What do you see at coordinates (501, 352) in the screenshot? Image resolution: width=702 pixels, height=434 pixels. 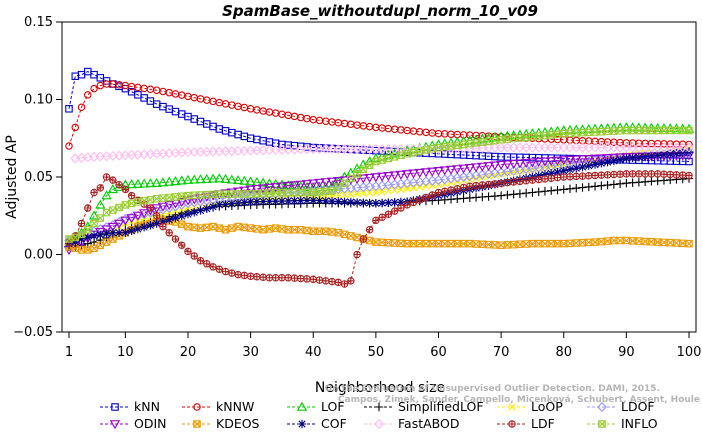 I see `x-tick-label: 70` at bounding box center [501, 352].